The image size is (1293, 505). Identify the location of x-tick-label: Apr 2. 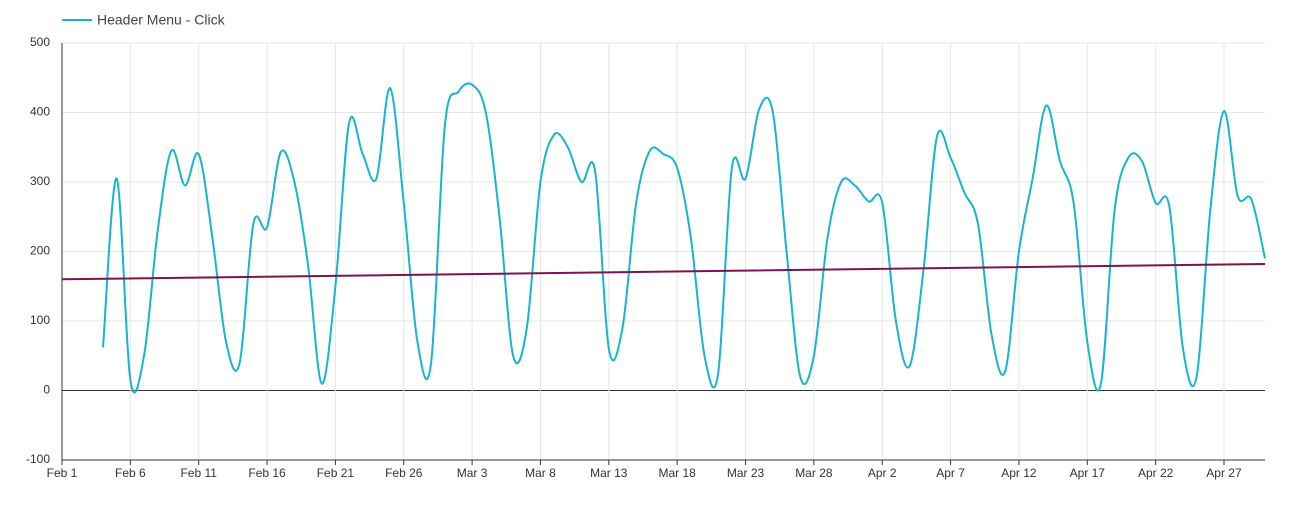
(882, 473).